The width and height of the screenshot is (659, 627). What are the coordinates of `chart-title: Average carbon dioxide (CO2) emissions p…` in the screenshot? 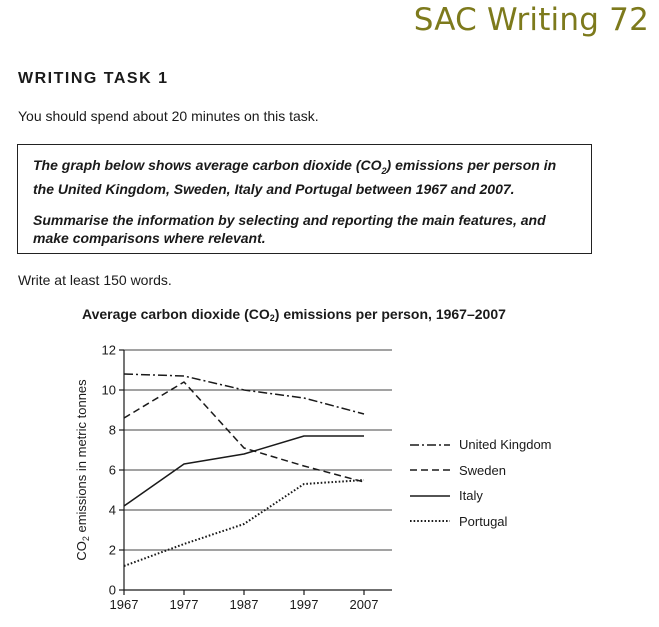 It's located at (294, 314).